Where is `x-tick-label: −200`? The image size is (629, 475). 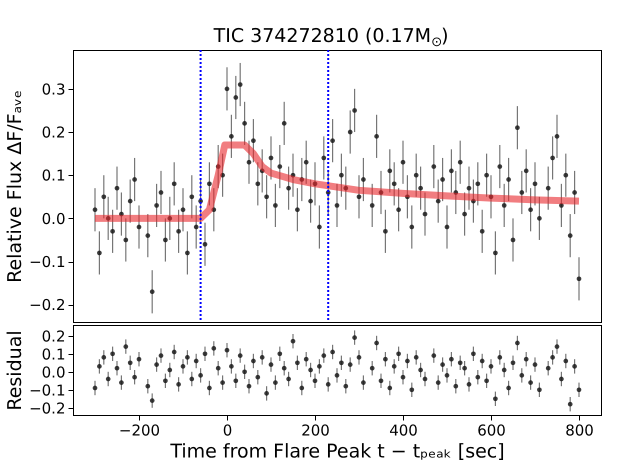 x-tick-label: −200 is located at coordinates (139, 431).